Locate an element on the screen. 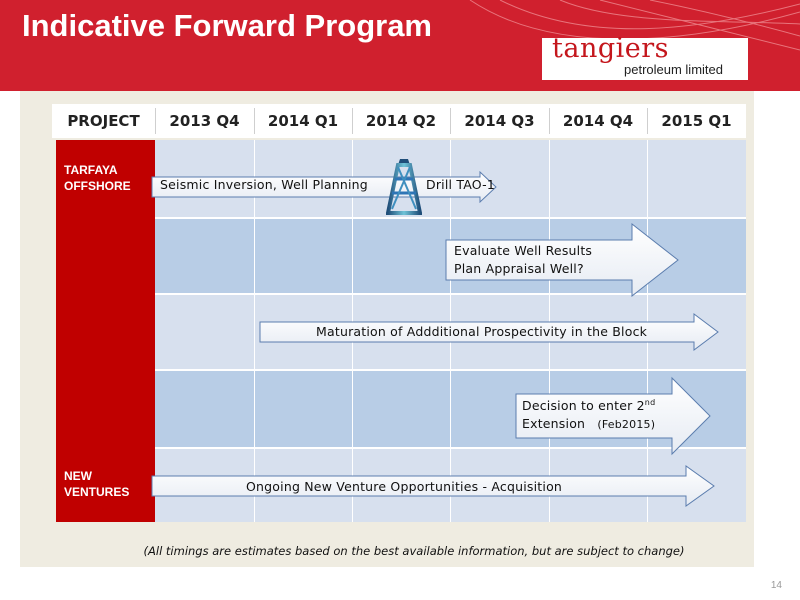 The height and width of the screenshot is (600, 800). arrow-label: Seismic Inversion, Well Planning is located at coordinates (264, 184).